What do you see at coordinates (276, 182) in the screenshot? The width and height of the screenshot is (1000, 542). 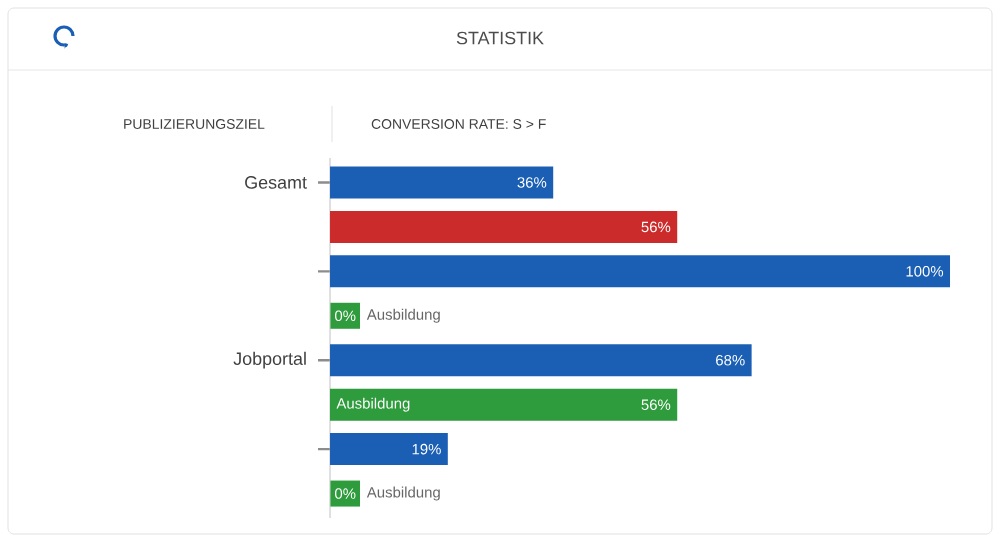 I see `y-tick-label: Gesamt` at bounding box center [276, 182].